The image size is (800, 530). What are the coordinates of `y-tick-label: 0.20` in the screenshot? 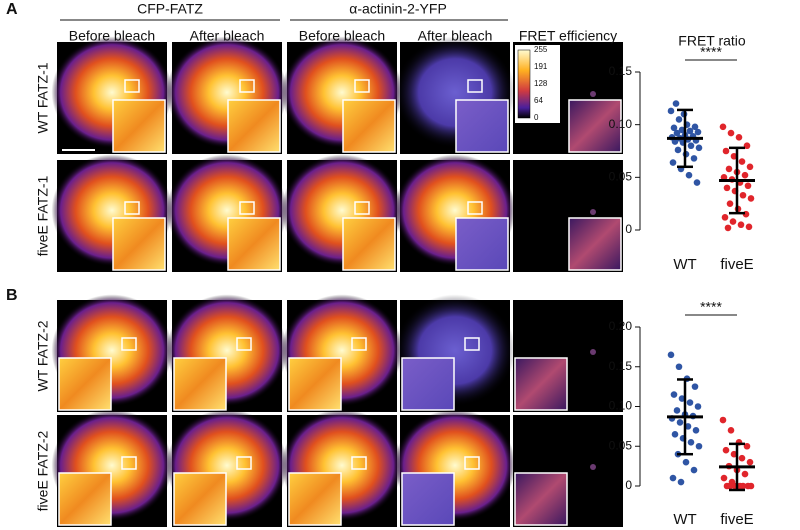 It's located at (621, 326).